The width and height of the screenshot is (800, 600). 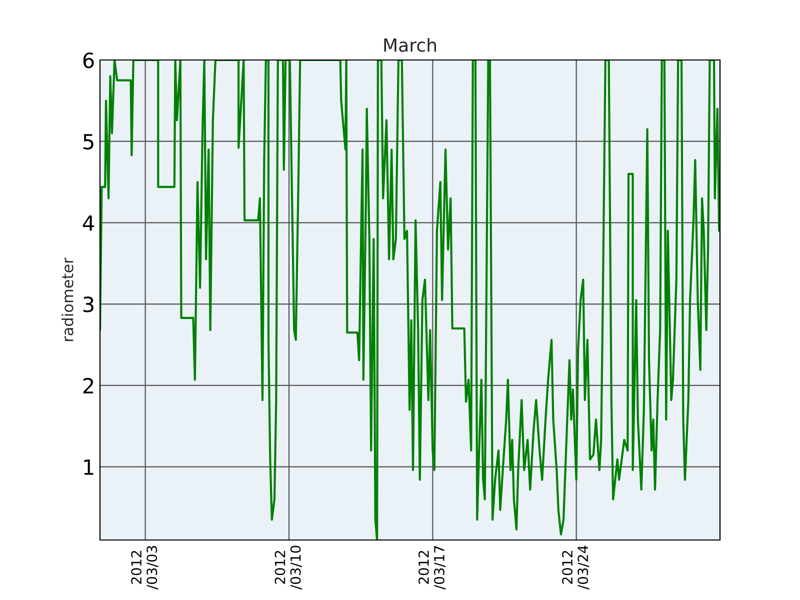 What do you see at coordinates (144, 568) in the screenshot?
I see `x-tick-label: 2012 /03/03` at bounding box center [144, 568].